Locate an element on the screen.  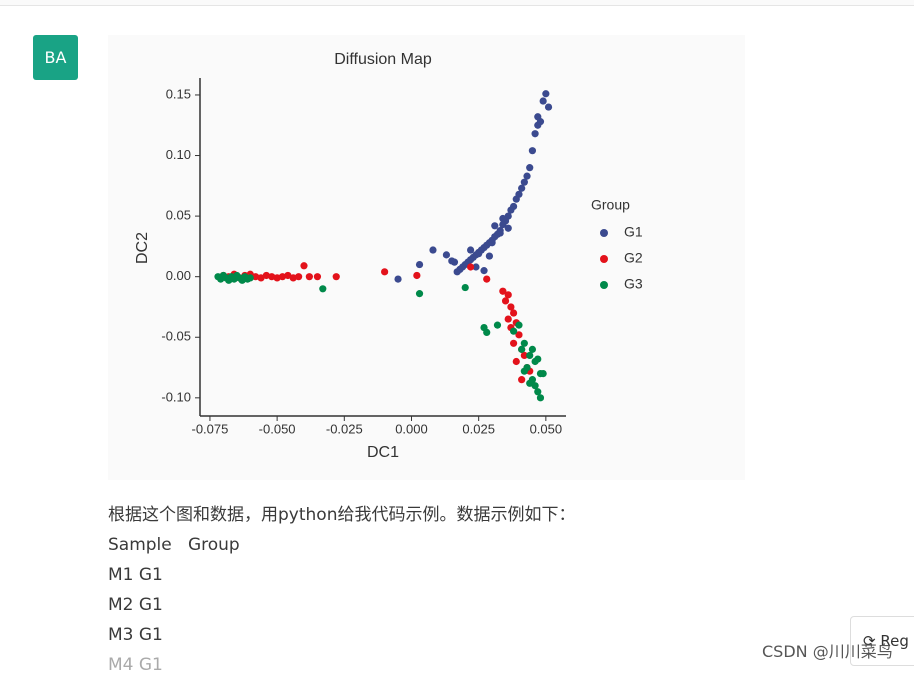
top-bar is located at coordinates (457, 3).